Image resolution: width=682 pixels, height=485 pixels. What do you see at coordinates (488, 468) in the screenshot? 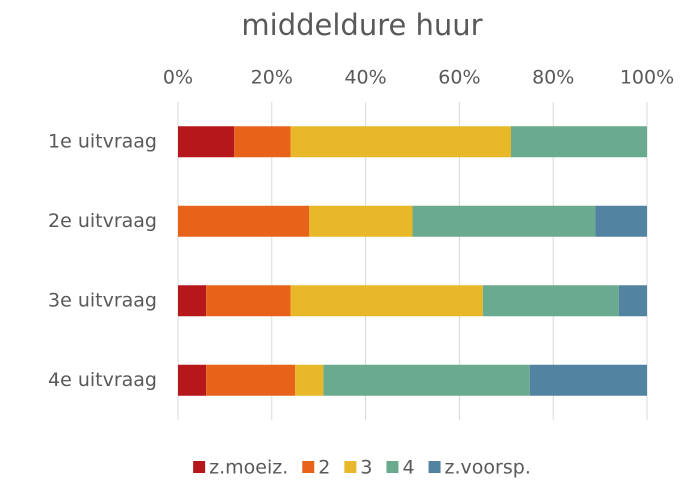
I see `legend-label: z.voorsp.` at bounding box center [488, 468].